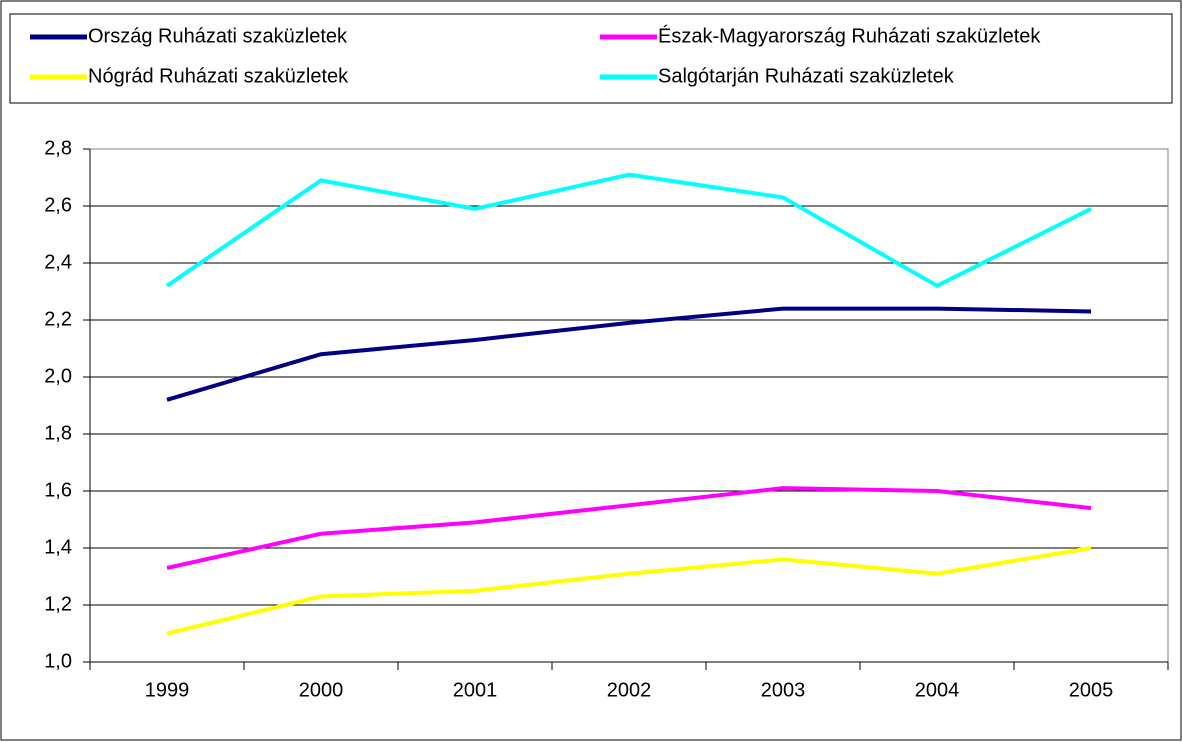  What do you see at coordinates (849, 35) in the screenshot?
I see `legend-label: Észak-Magyarország Ruházati szaküzletek` at bounding box center [849, 35].